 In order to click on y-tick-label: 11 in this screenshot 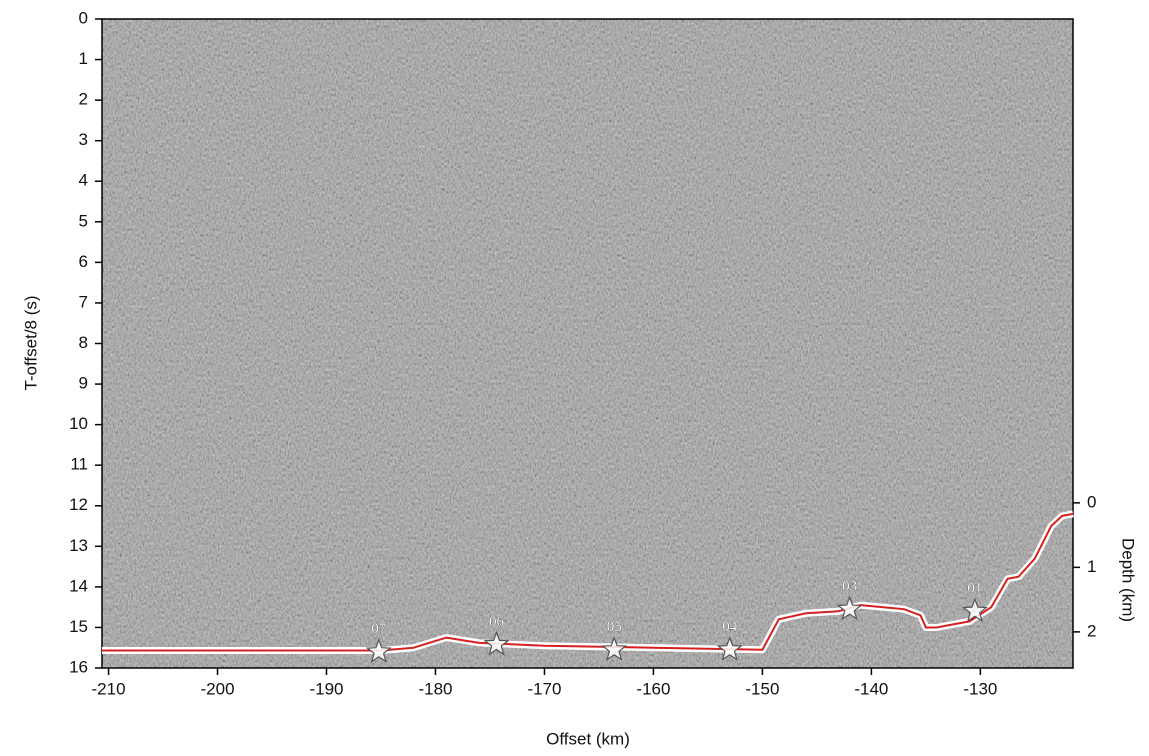, I will do `click(79, 464)`.